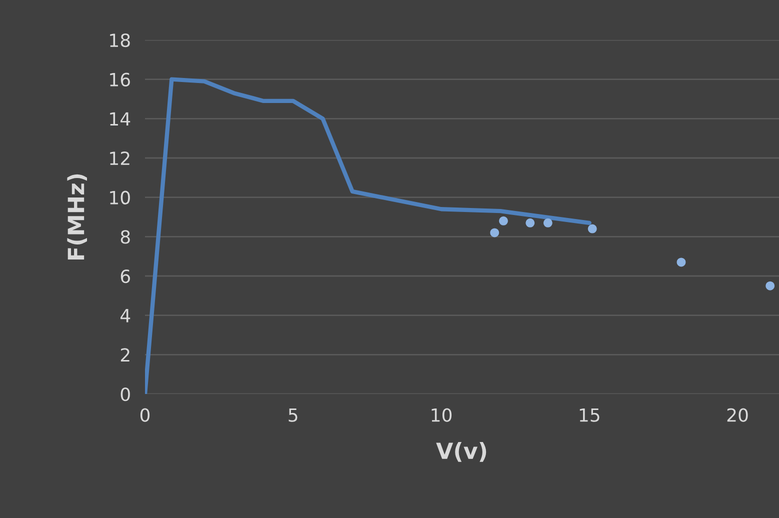  Describe the element at coordinates (125, 276) in the screenshot. I see `y-tick-label: 6` at that location.